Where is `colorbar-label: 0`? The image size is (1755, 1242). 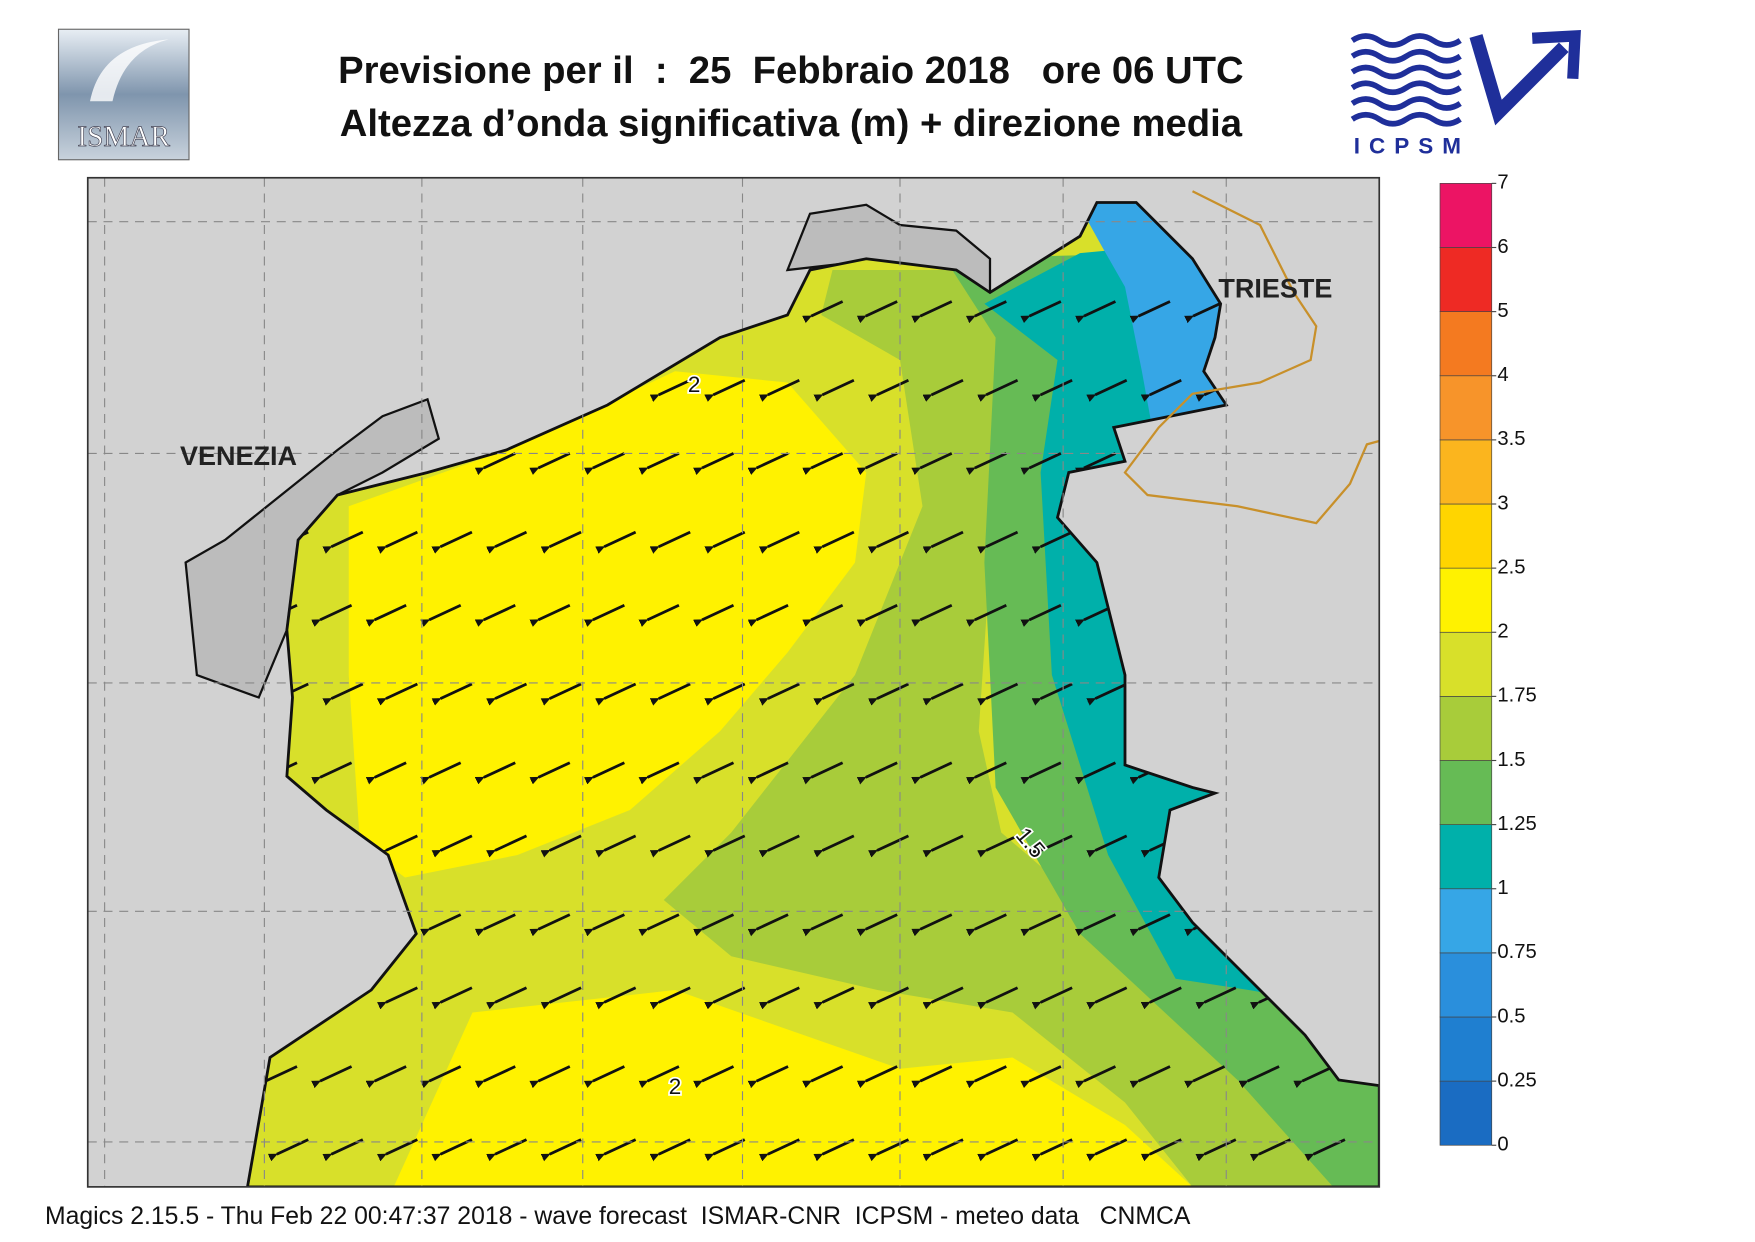
colorbar-label: 0 is located at coordinates (1502, 1145).